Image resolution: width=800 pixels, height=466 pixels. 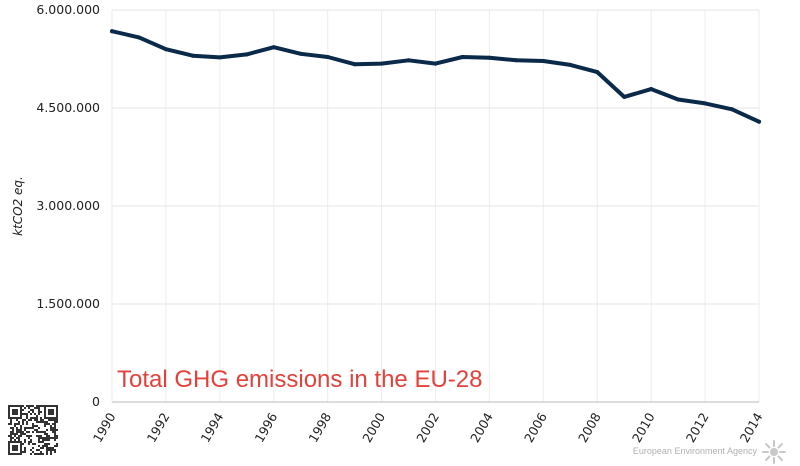 What do you see at coordinates (299, 379) in the screenshot?
I see `chart-annotation: Total GHG emissions in the EU-28` at bounding box center [299, 379].